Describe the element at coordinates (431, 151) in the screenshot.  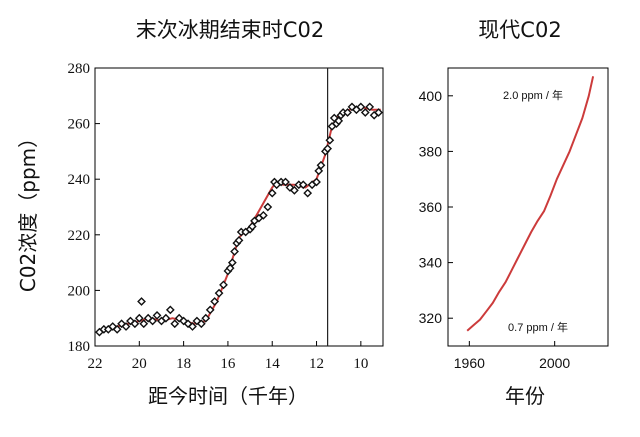
I see `right-y-tick-label: 380` at that location.